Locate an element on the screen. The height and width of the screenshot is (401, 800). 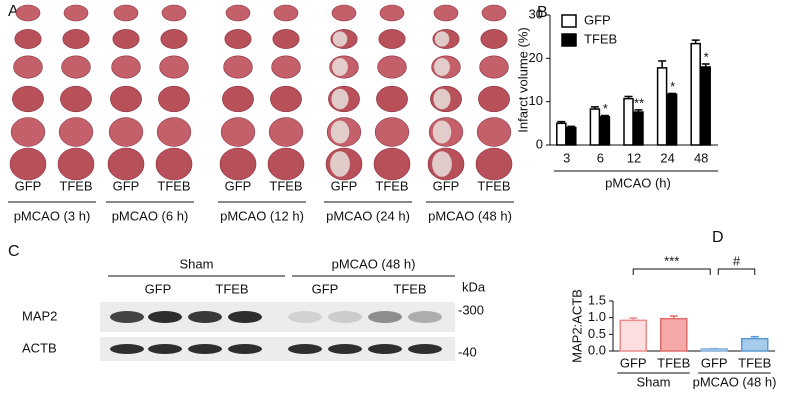
y-tick-label: 30 is located at coordinates (536, 13).